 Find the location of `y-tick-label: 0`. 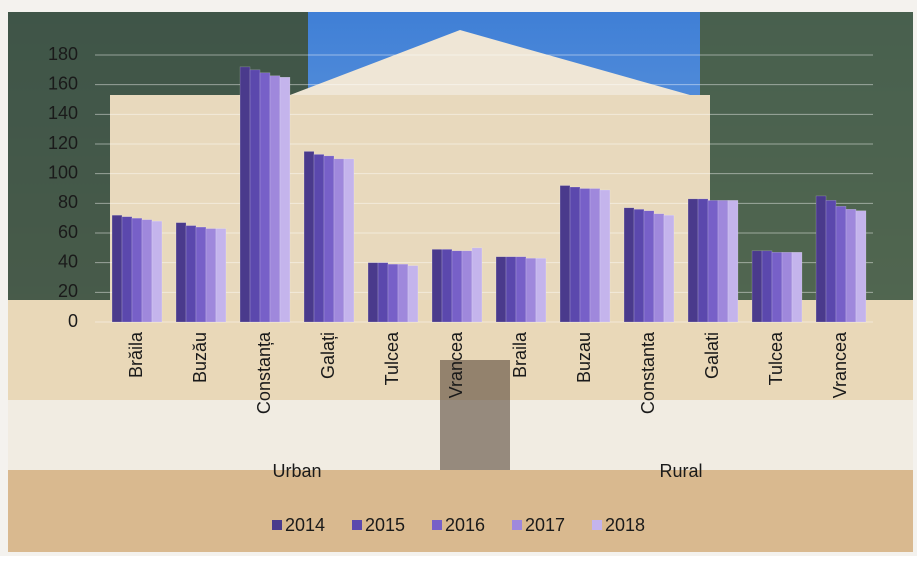

y-tick-label: 0 is located at coordinates (73, 321).